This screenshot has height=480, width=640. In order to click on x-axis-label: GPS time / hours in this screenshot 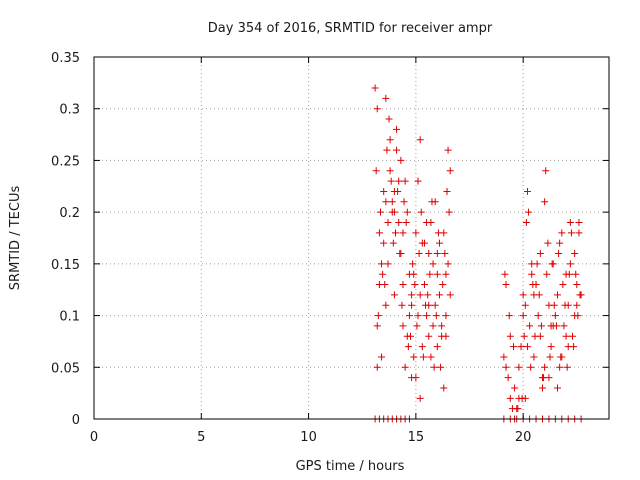, I will do `click(350, 466)`.